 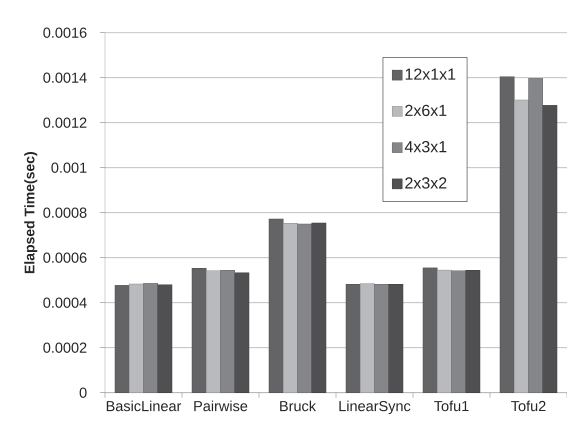 I want to click on x-tick-label: Bruck, so click(x=298, y=406).